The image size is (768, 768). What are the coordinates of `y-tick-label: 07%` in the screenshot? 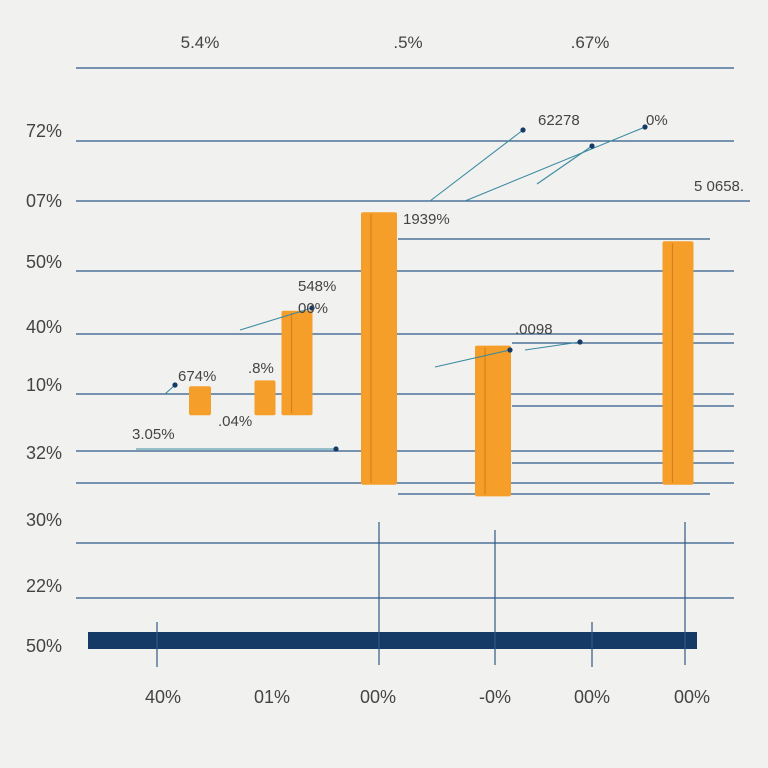 It's located at (44, 201).